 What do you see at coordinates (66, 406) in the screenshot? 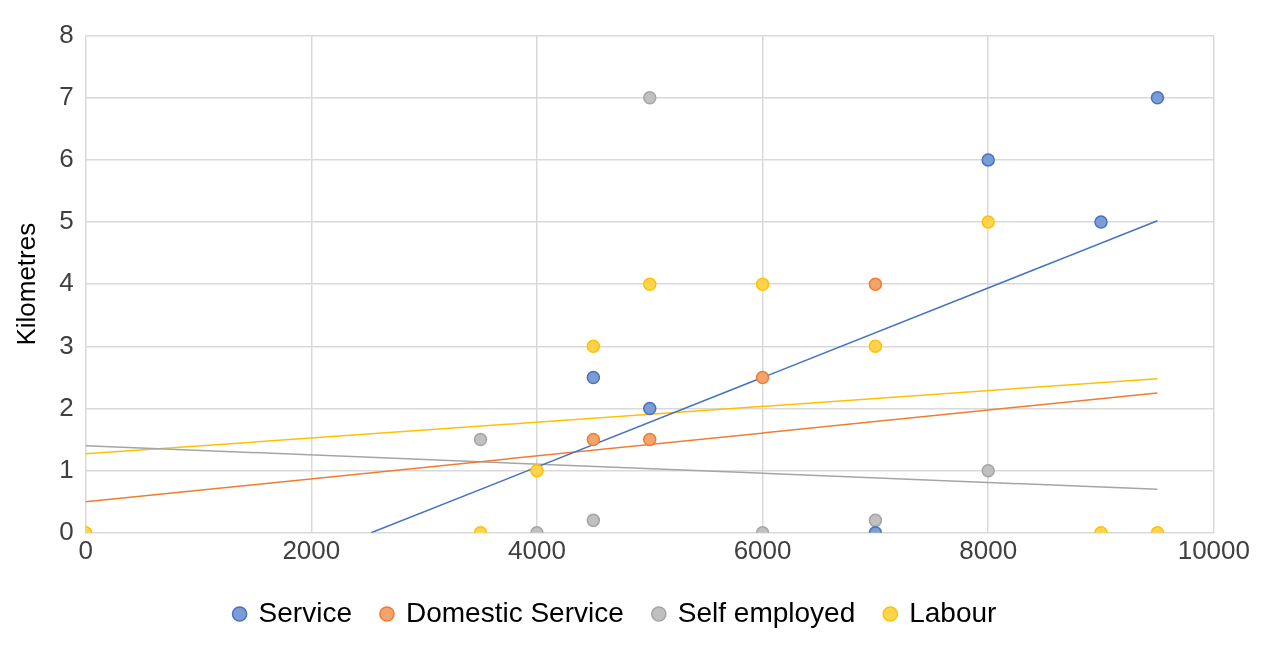
I see `y-tick-label: 2` at bounding box center [66, 406].